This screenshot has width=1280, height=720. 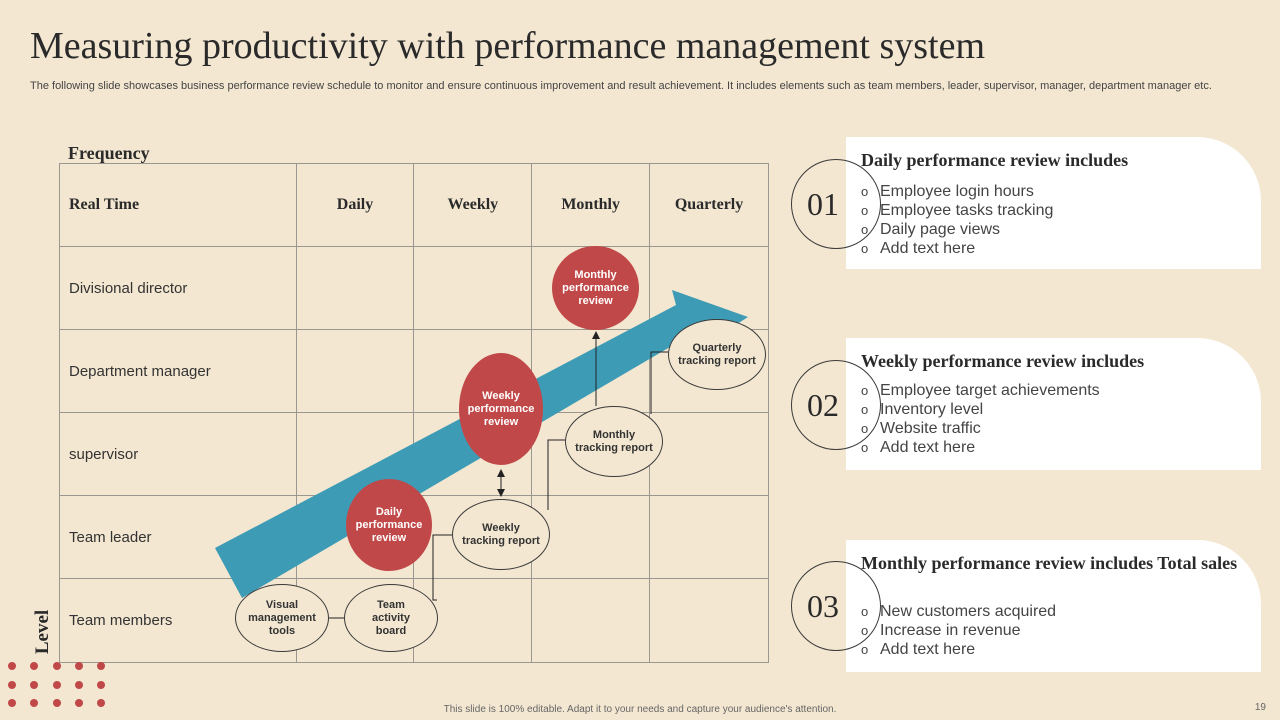 I want to click on list-item: Employee login hours, so click(x=957, y=191).